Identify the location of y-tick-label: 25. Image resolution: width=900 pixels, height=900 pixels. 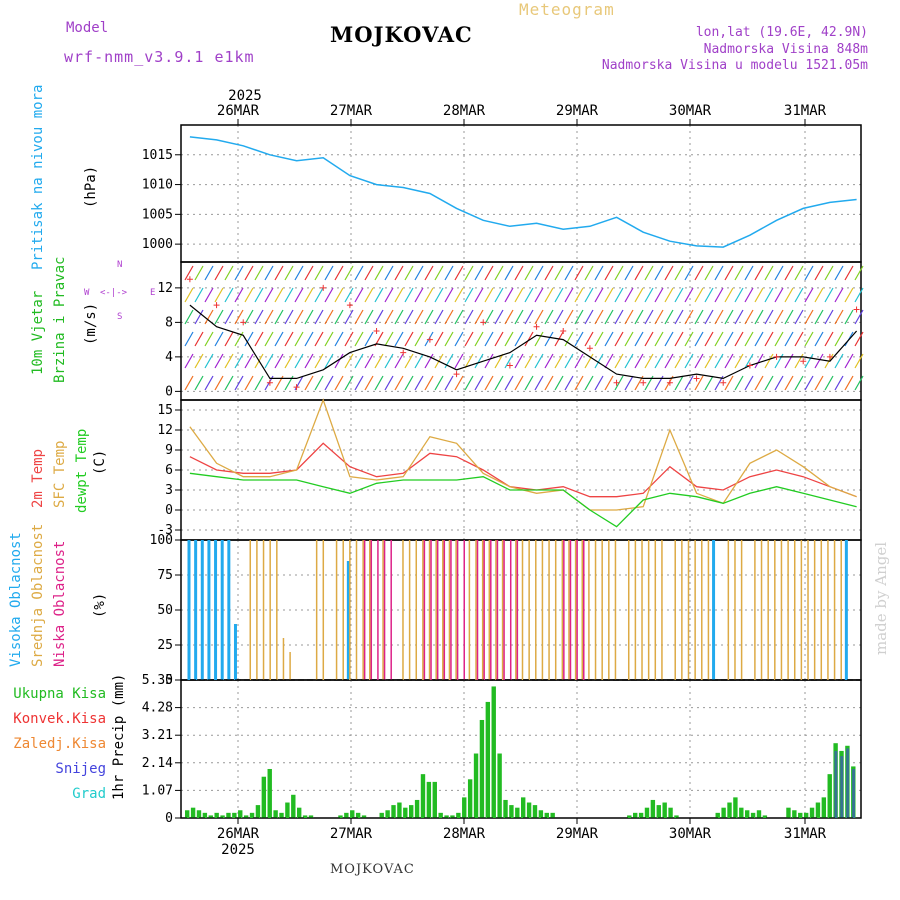
(165, 645).